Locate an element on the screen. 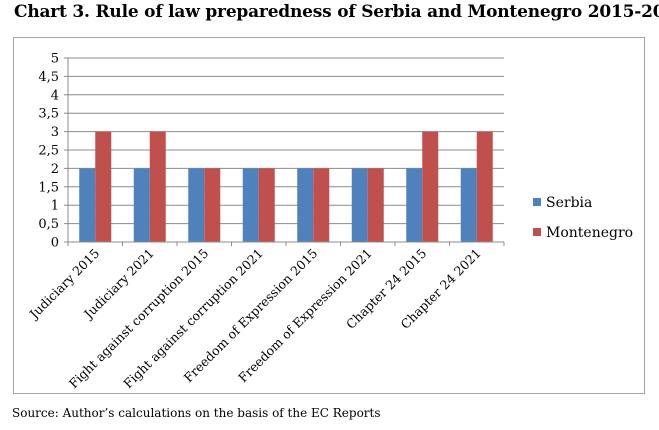 The image size is (659, 430). y-tick-label: 3,5 is located at coordinates (48, 114).